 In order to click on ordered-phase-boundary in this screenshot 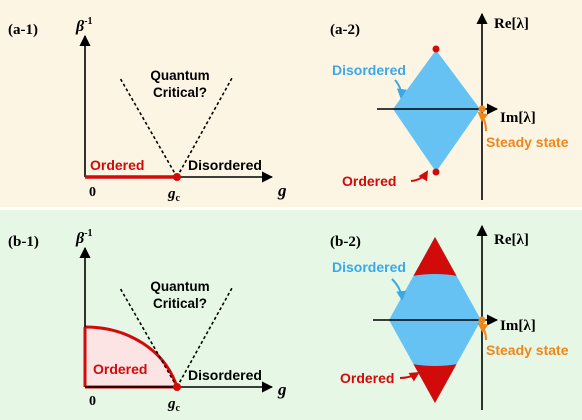, I will do `click(131, 356)`.